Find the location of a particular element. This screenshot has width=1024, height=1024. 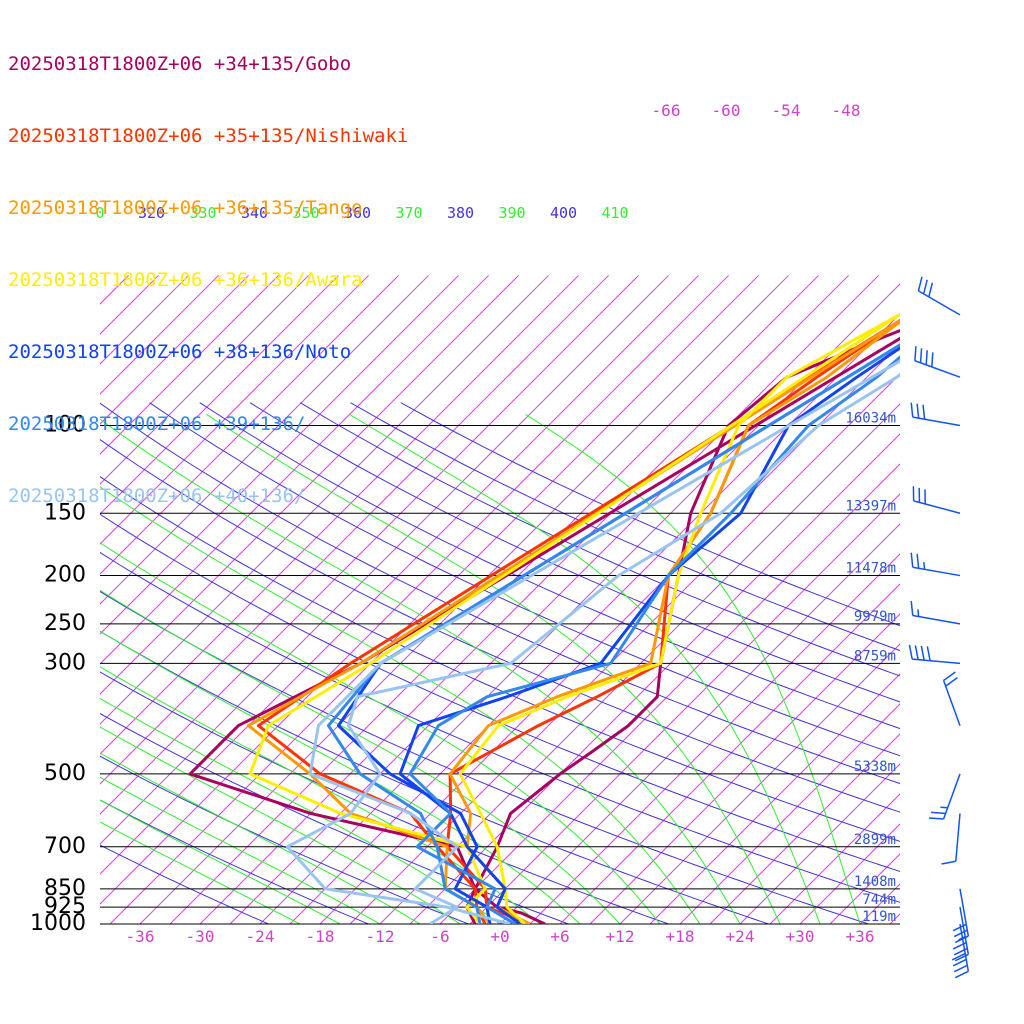

height-label: 9979m is located at coordinates (875, 617).